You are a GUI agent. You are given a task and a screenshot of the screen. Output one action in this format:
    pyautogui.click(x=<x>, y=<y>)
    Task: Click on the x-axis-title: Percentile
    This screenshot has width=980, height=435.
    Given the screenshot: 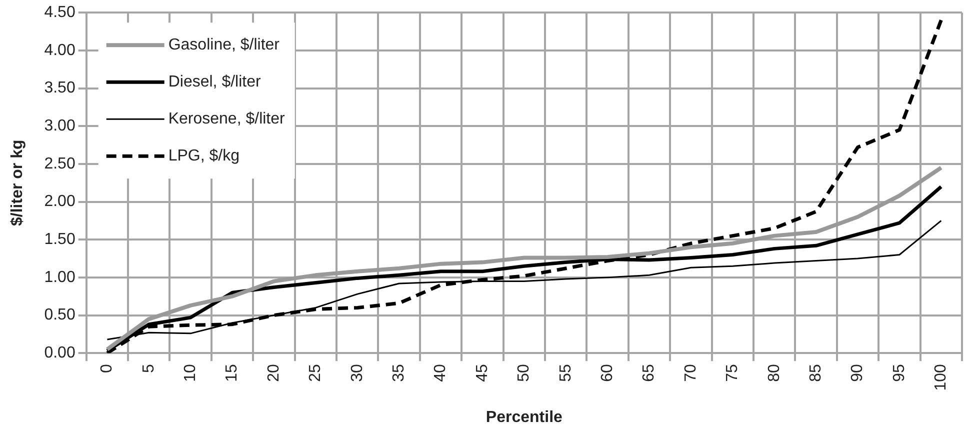 What is the action you would take?
    pyautogui.click(x=524, y=417)
    